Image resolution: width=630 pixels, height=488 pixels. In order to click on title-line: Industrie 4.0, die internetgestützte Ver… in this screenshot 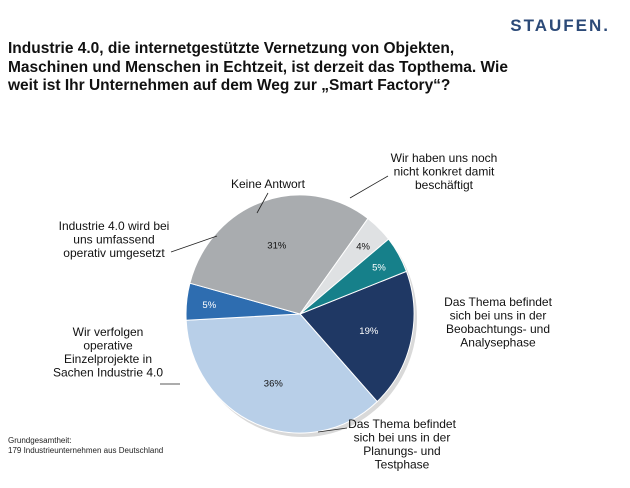, I will do `click(231, 48)`.